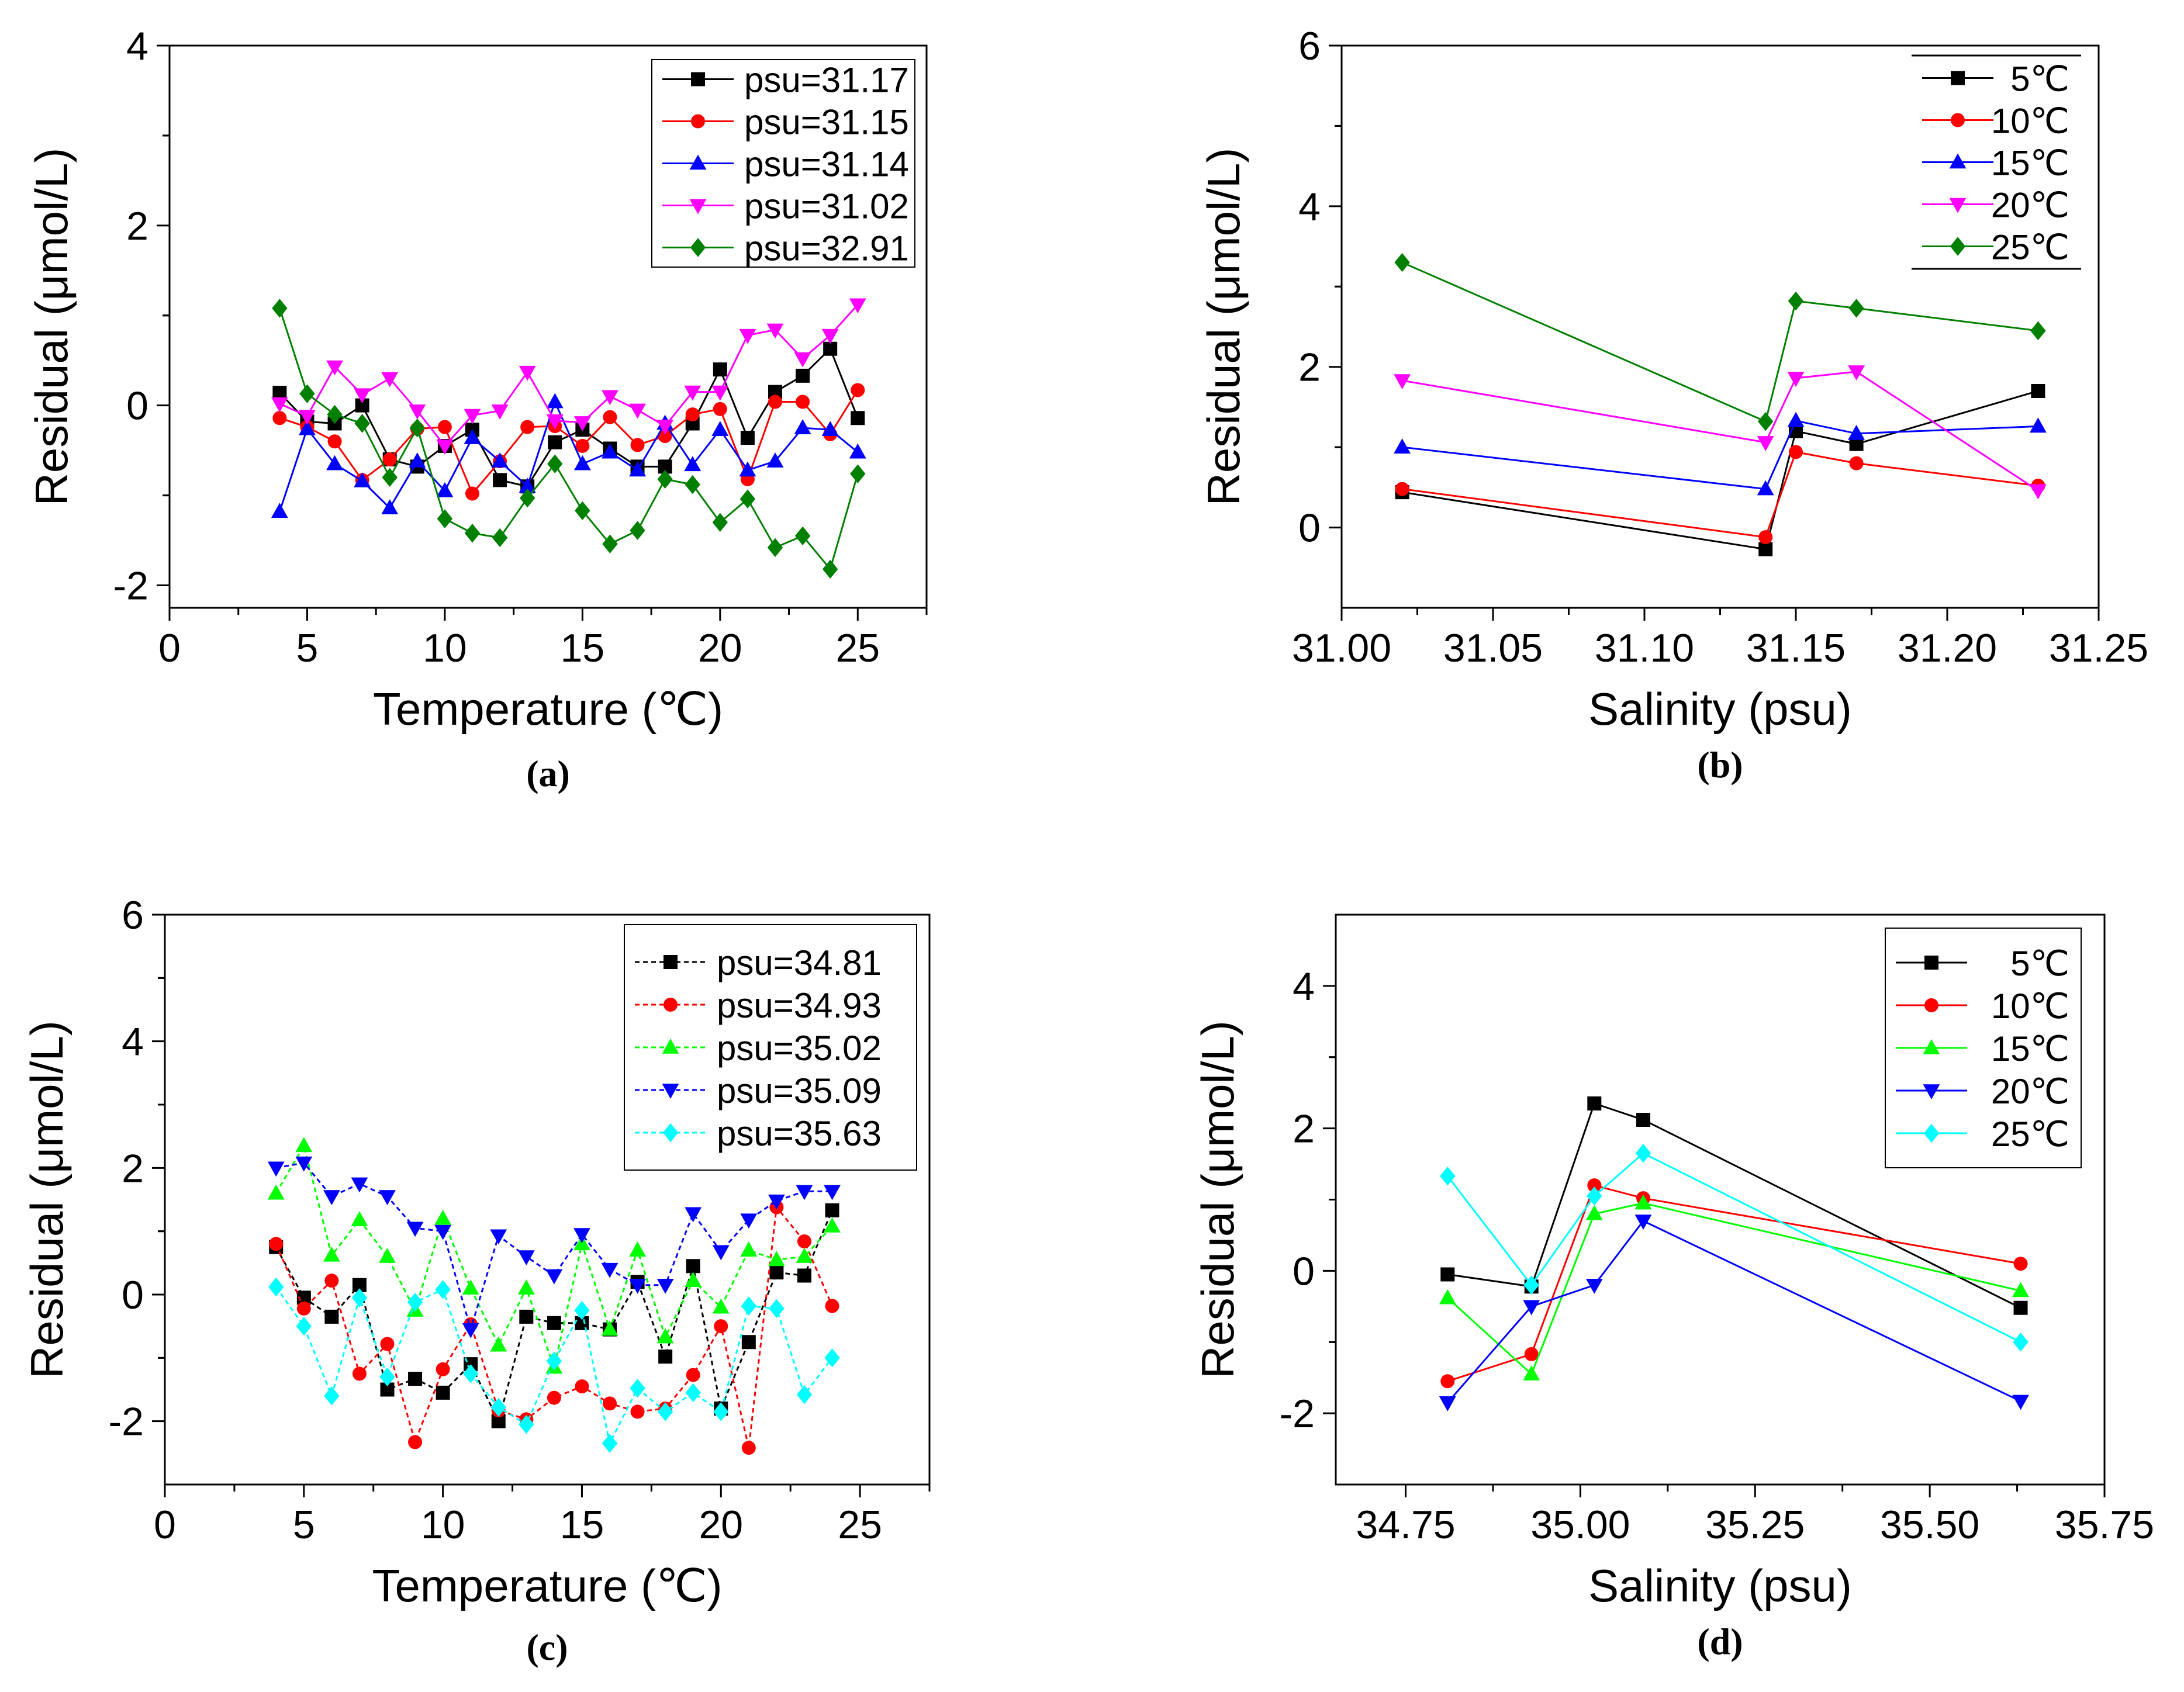 The width and height of the screenshot is (2184, 1692). I want to click on x-tick-label: 35.25, so click(1755, 1525).